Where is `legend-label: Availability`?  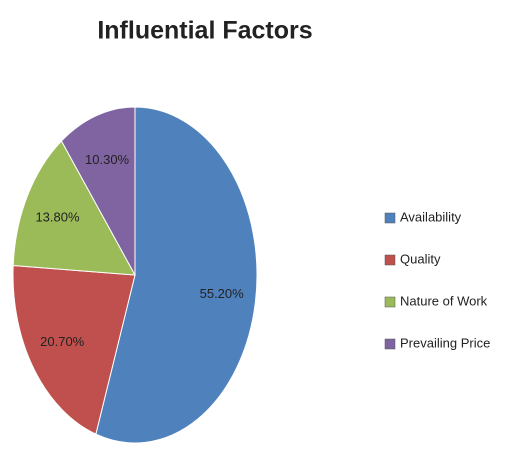 legend-label: Availability is located at coordinates (431, 216).